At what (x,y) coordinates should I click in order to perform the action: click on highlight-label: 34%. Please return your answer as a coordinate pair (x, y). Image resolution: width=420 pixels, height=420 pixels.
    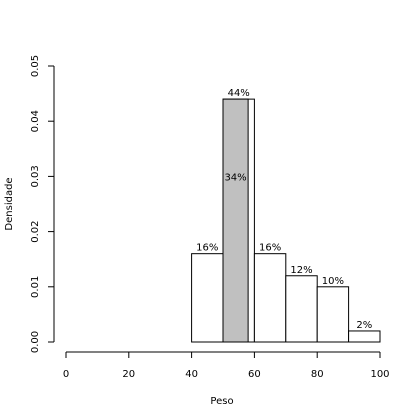
    Looking at the image, I should click on (235, 177).